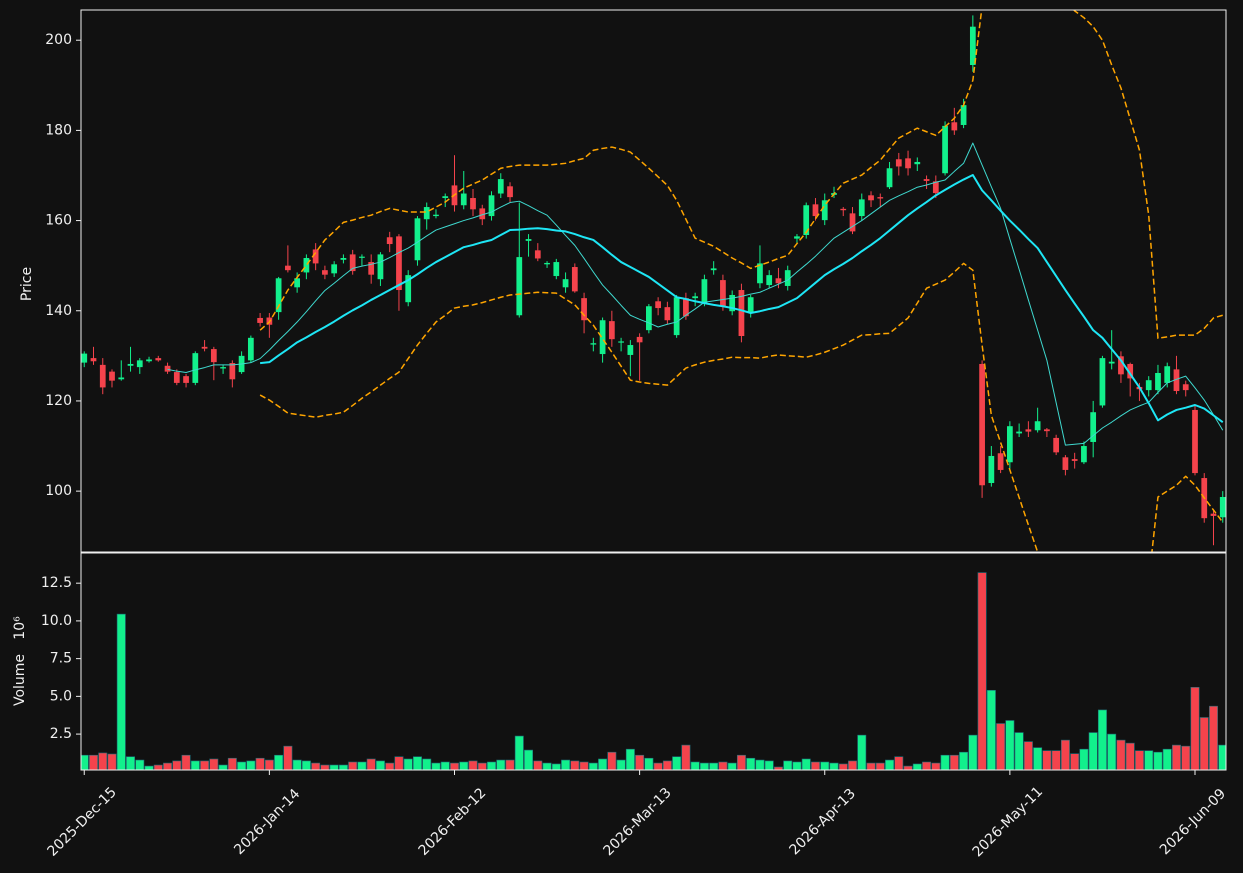  I want to click on y-tick-label: 120, so click(58, 401).